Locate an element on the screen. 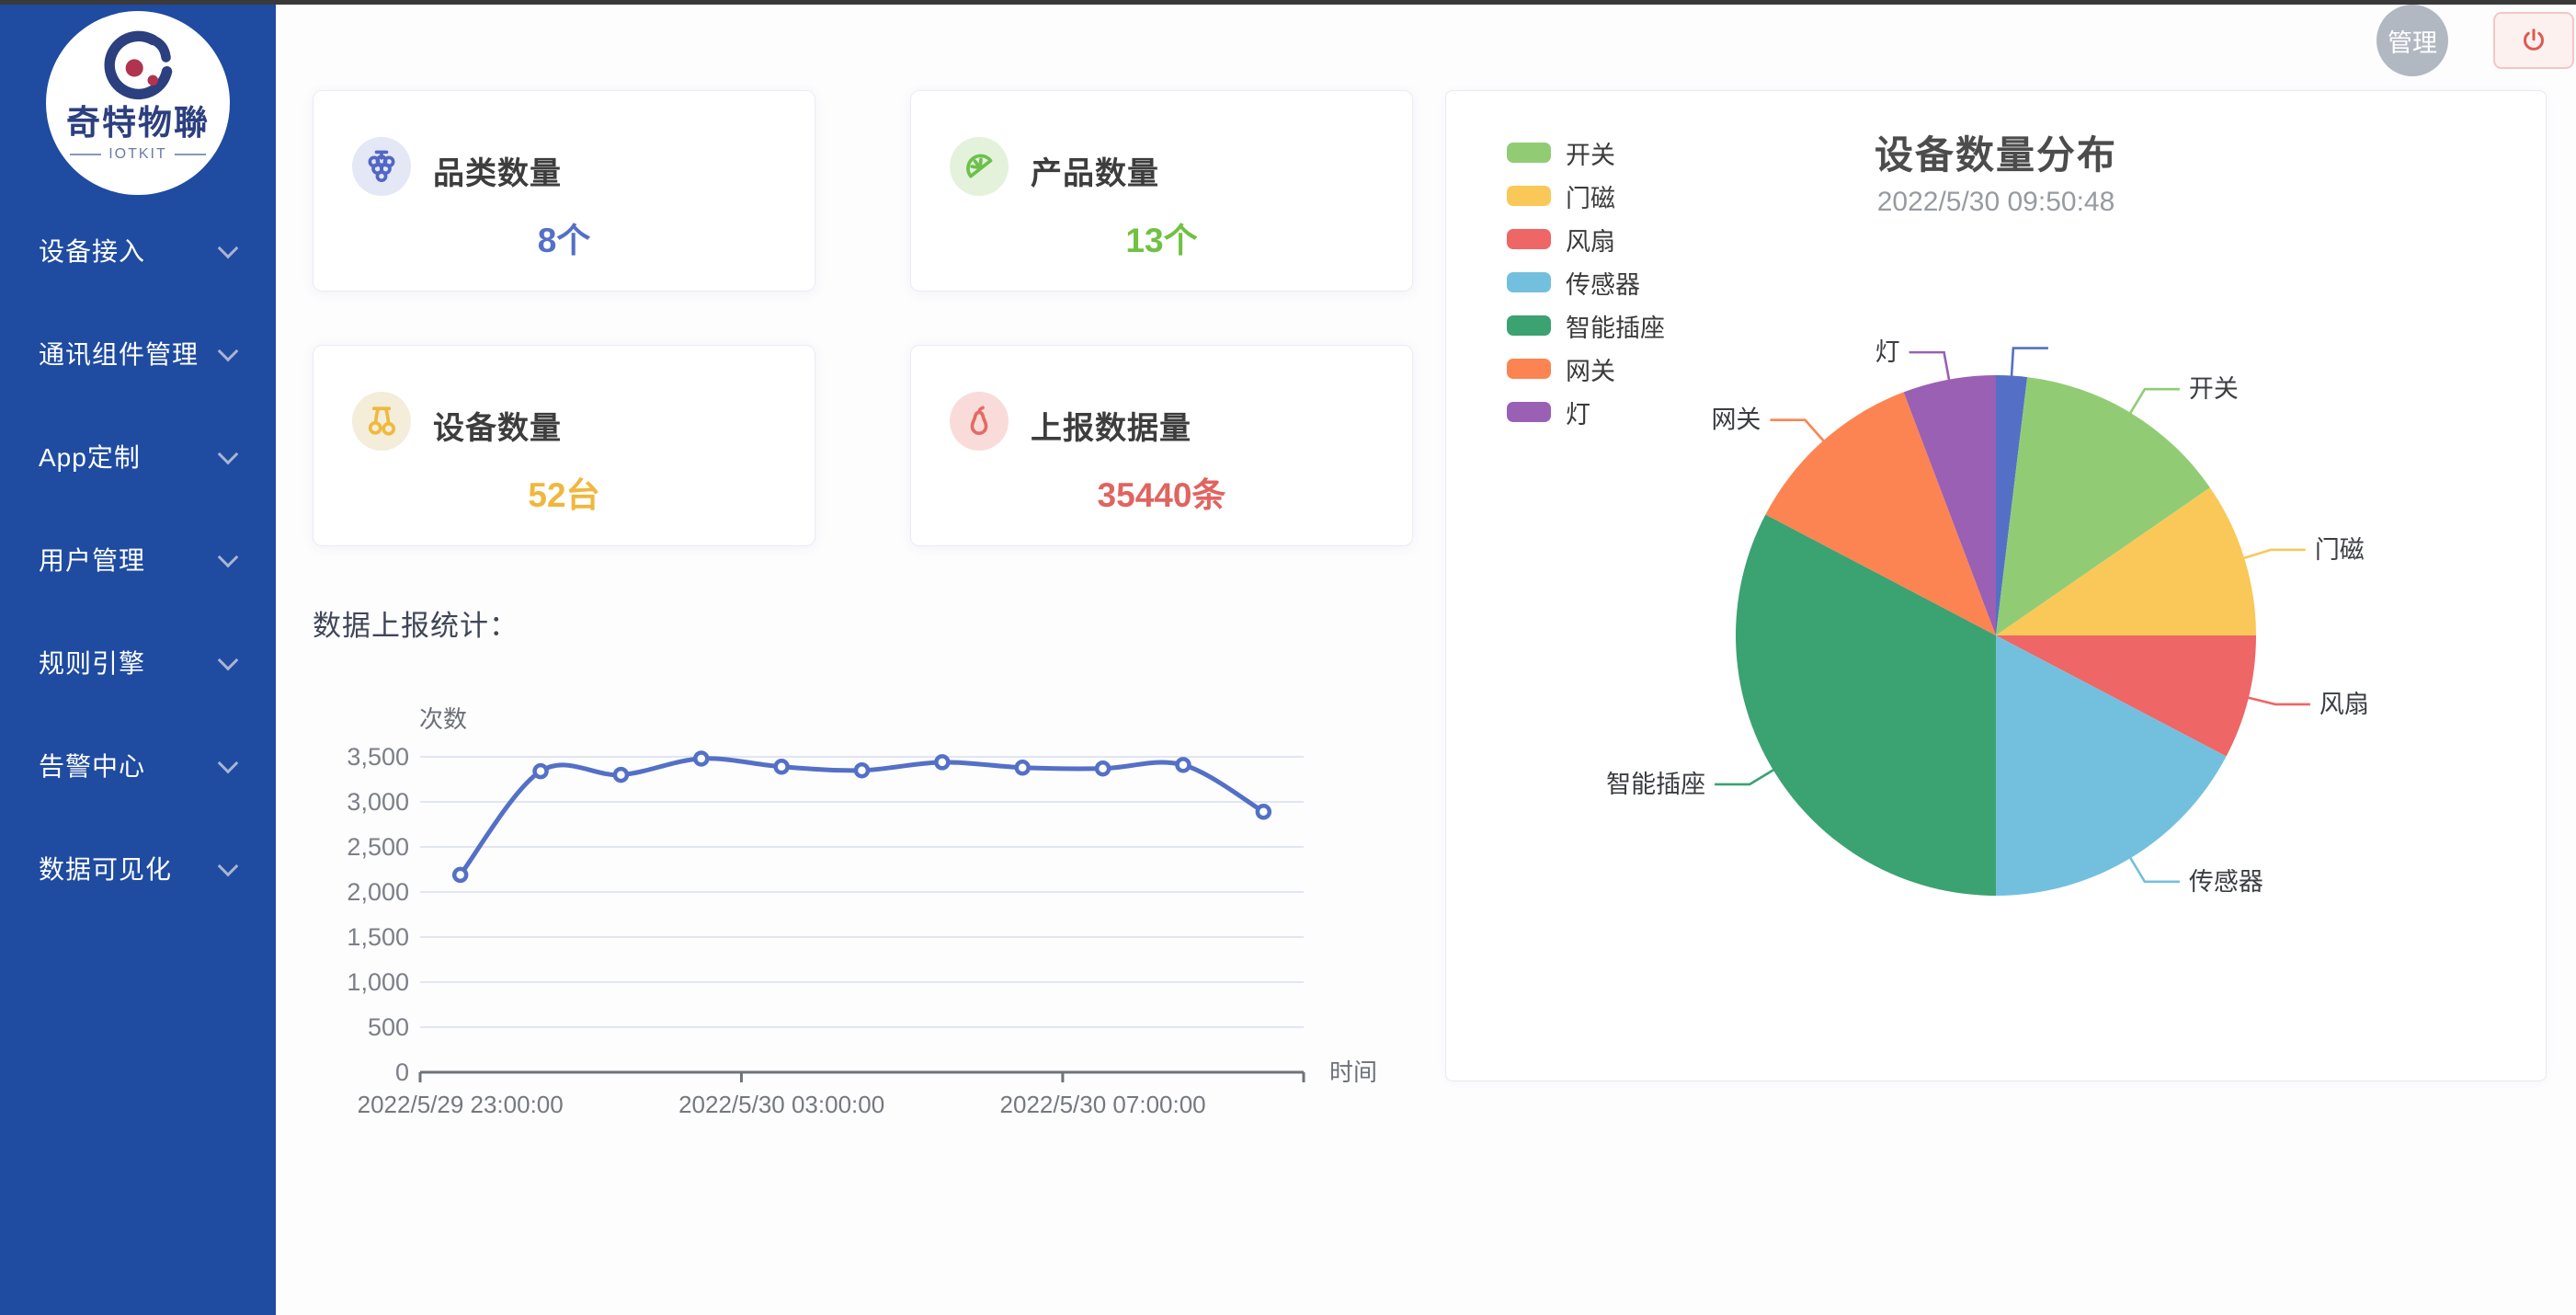 This screenshot has width=2576, height=1315. sidebar-menu-item-label: 用户管理 is located at coordinates (92, 560).